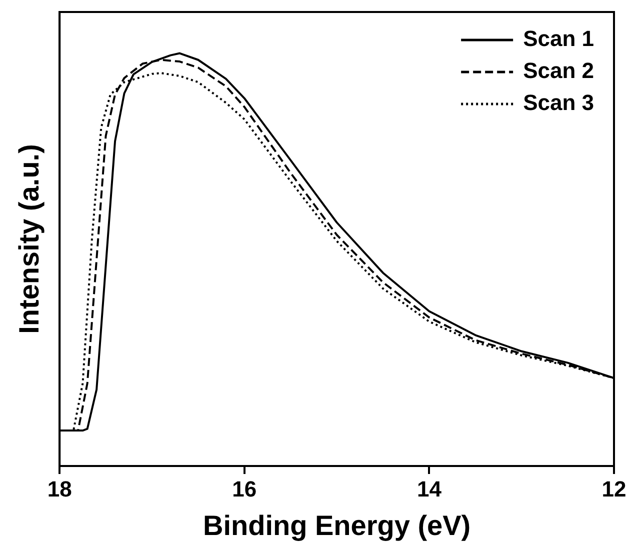  What do you see at coordinates (429, 489) in the screenshot?
I see `x-tick-label: 14` at bounding box center [429, 489].